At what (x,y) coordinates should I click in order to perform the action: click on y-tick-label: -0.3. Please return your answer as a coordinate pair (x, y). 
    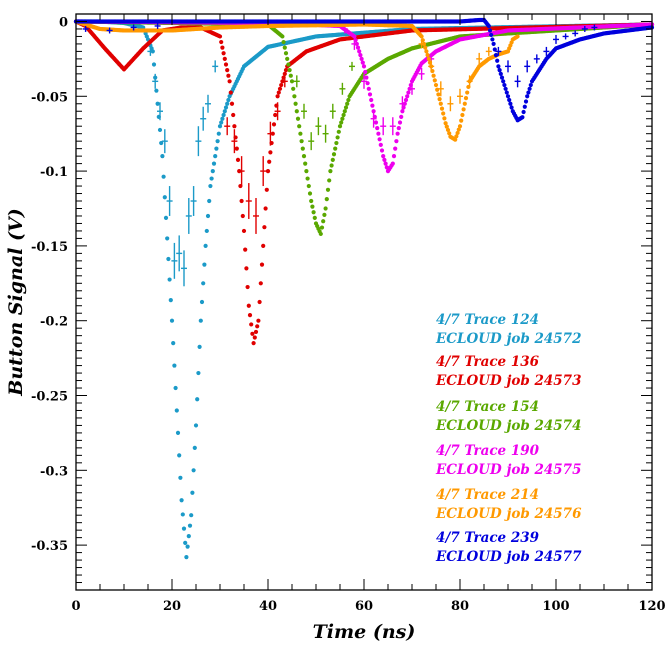
    Looking at the image, I should click on (54, 471).